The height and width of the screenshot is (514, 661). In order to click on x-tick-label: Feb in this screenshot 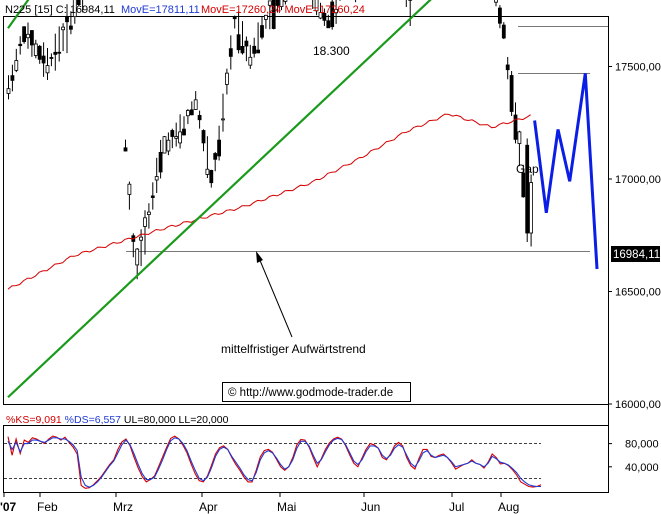, I will do `click(47, 507)`.